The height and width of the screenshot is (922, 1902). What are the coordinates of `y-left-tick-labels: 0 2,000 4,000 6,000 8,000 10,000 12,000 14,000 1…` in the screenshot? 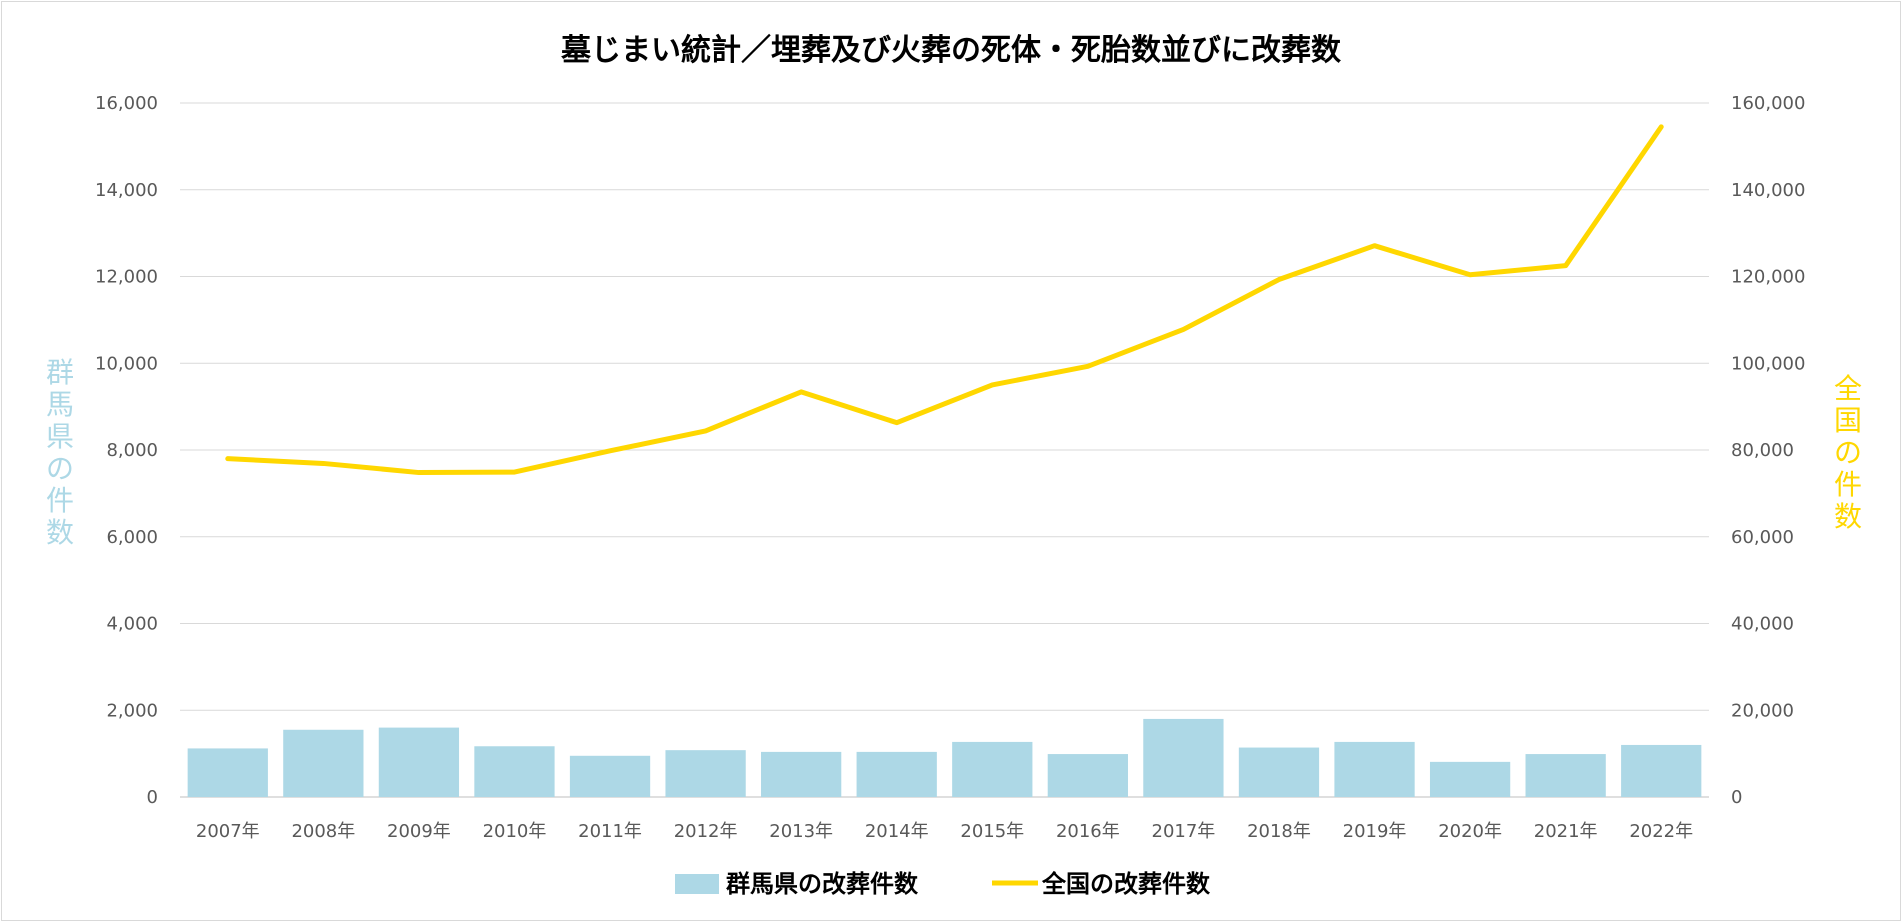 It's located at (126, 450).